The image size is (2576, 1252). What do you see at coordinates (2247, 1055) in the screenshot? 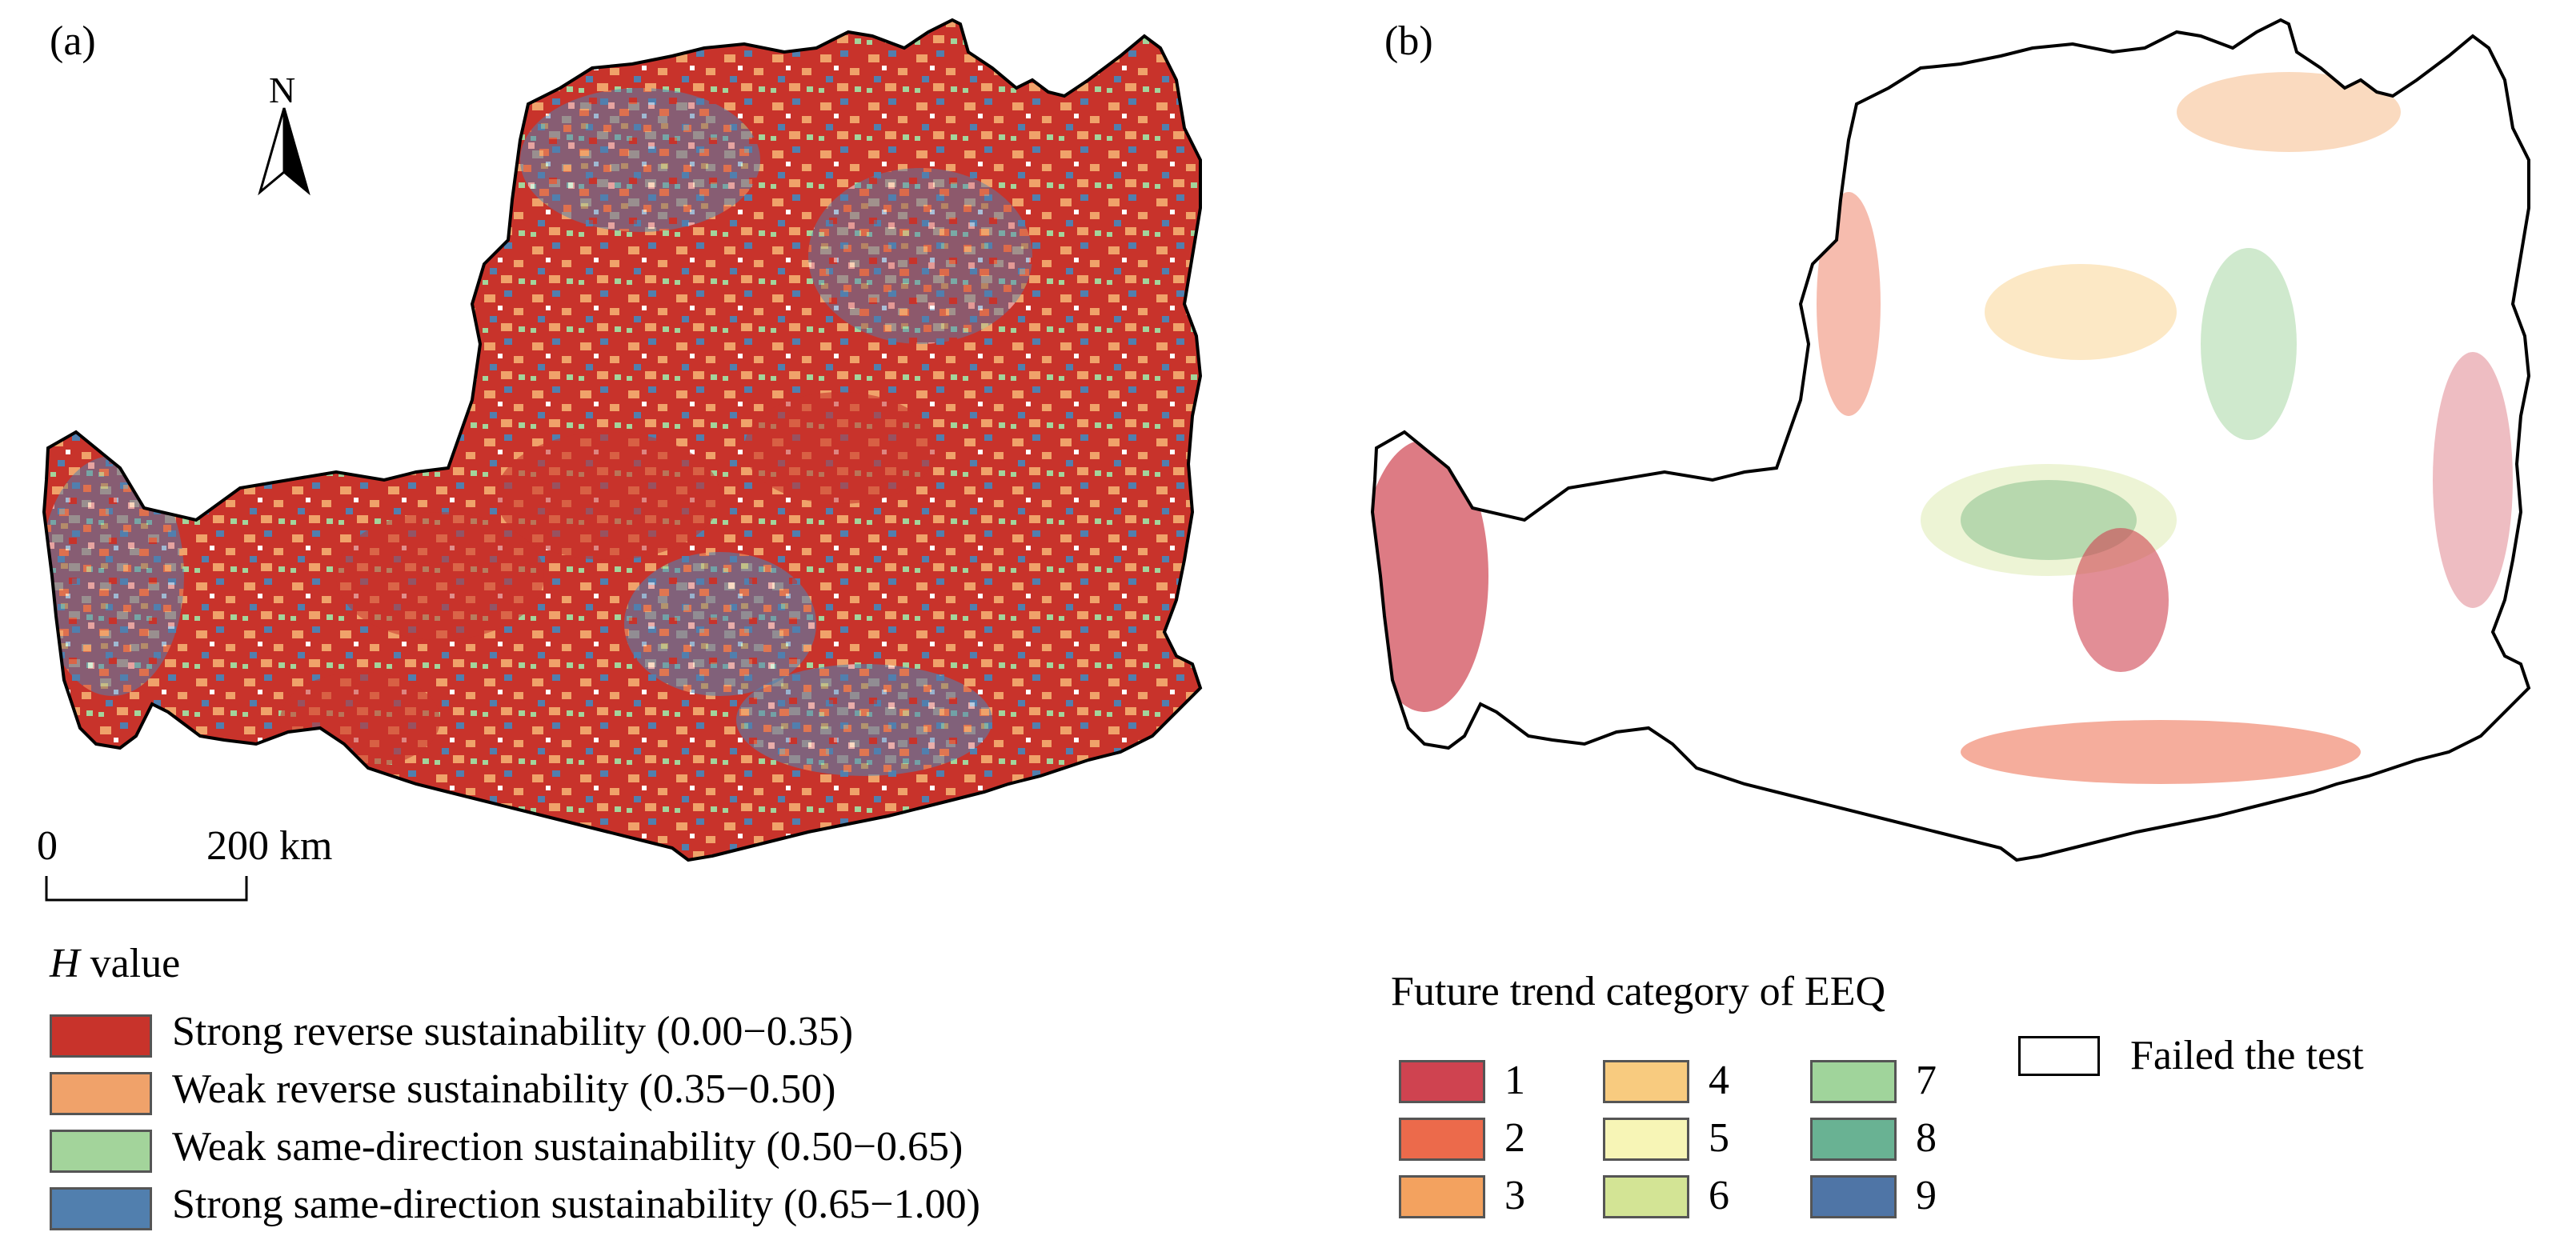
I see `legend-b-failed-label: Failed the test` at bounding box center [2247, 1055].